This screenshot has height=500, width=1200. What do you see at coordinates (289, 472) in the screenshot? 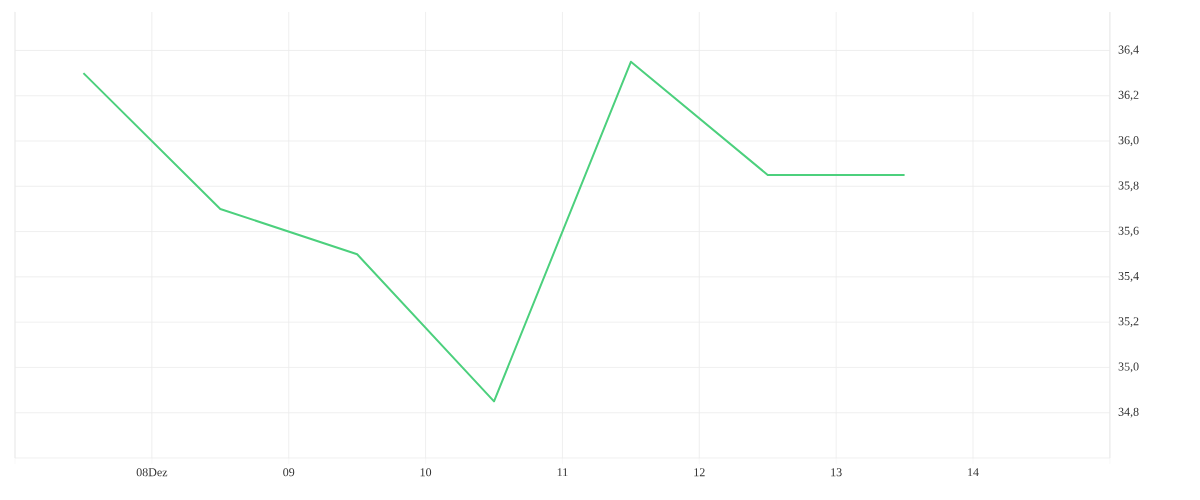
I see `x-tick-label: 09` at bounding box center [289, 472].